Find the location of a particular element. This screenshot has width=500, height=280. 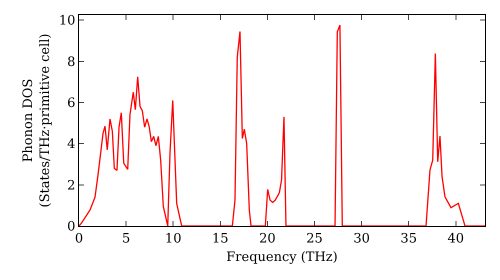

x-tick-label: 20 is located at coordinates (267, 239).